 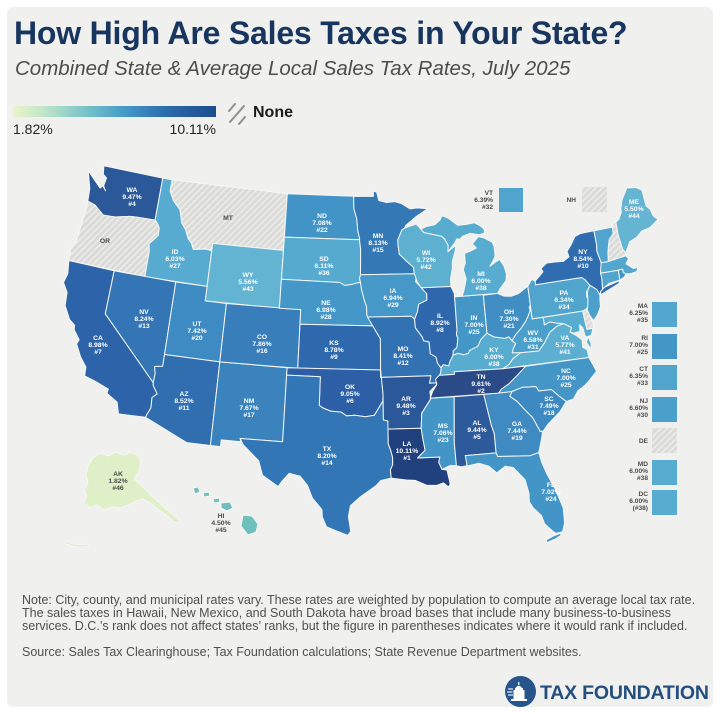 I want to click on svg-text:VT6.39%#32: VT 6.39% #32, so click(x=483, y=200).